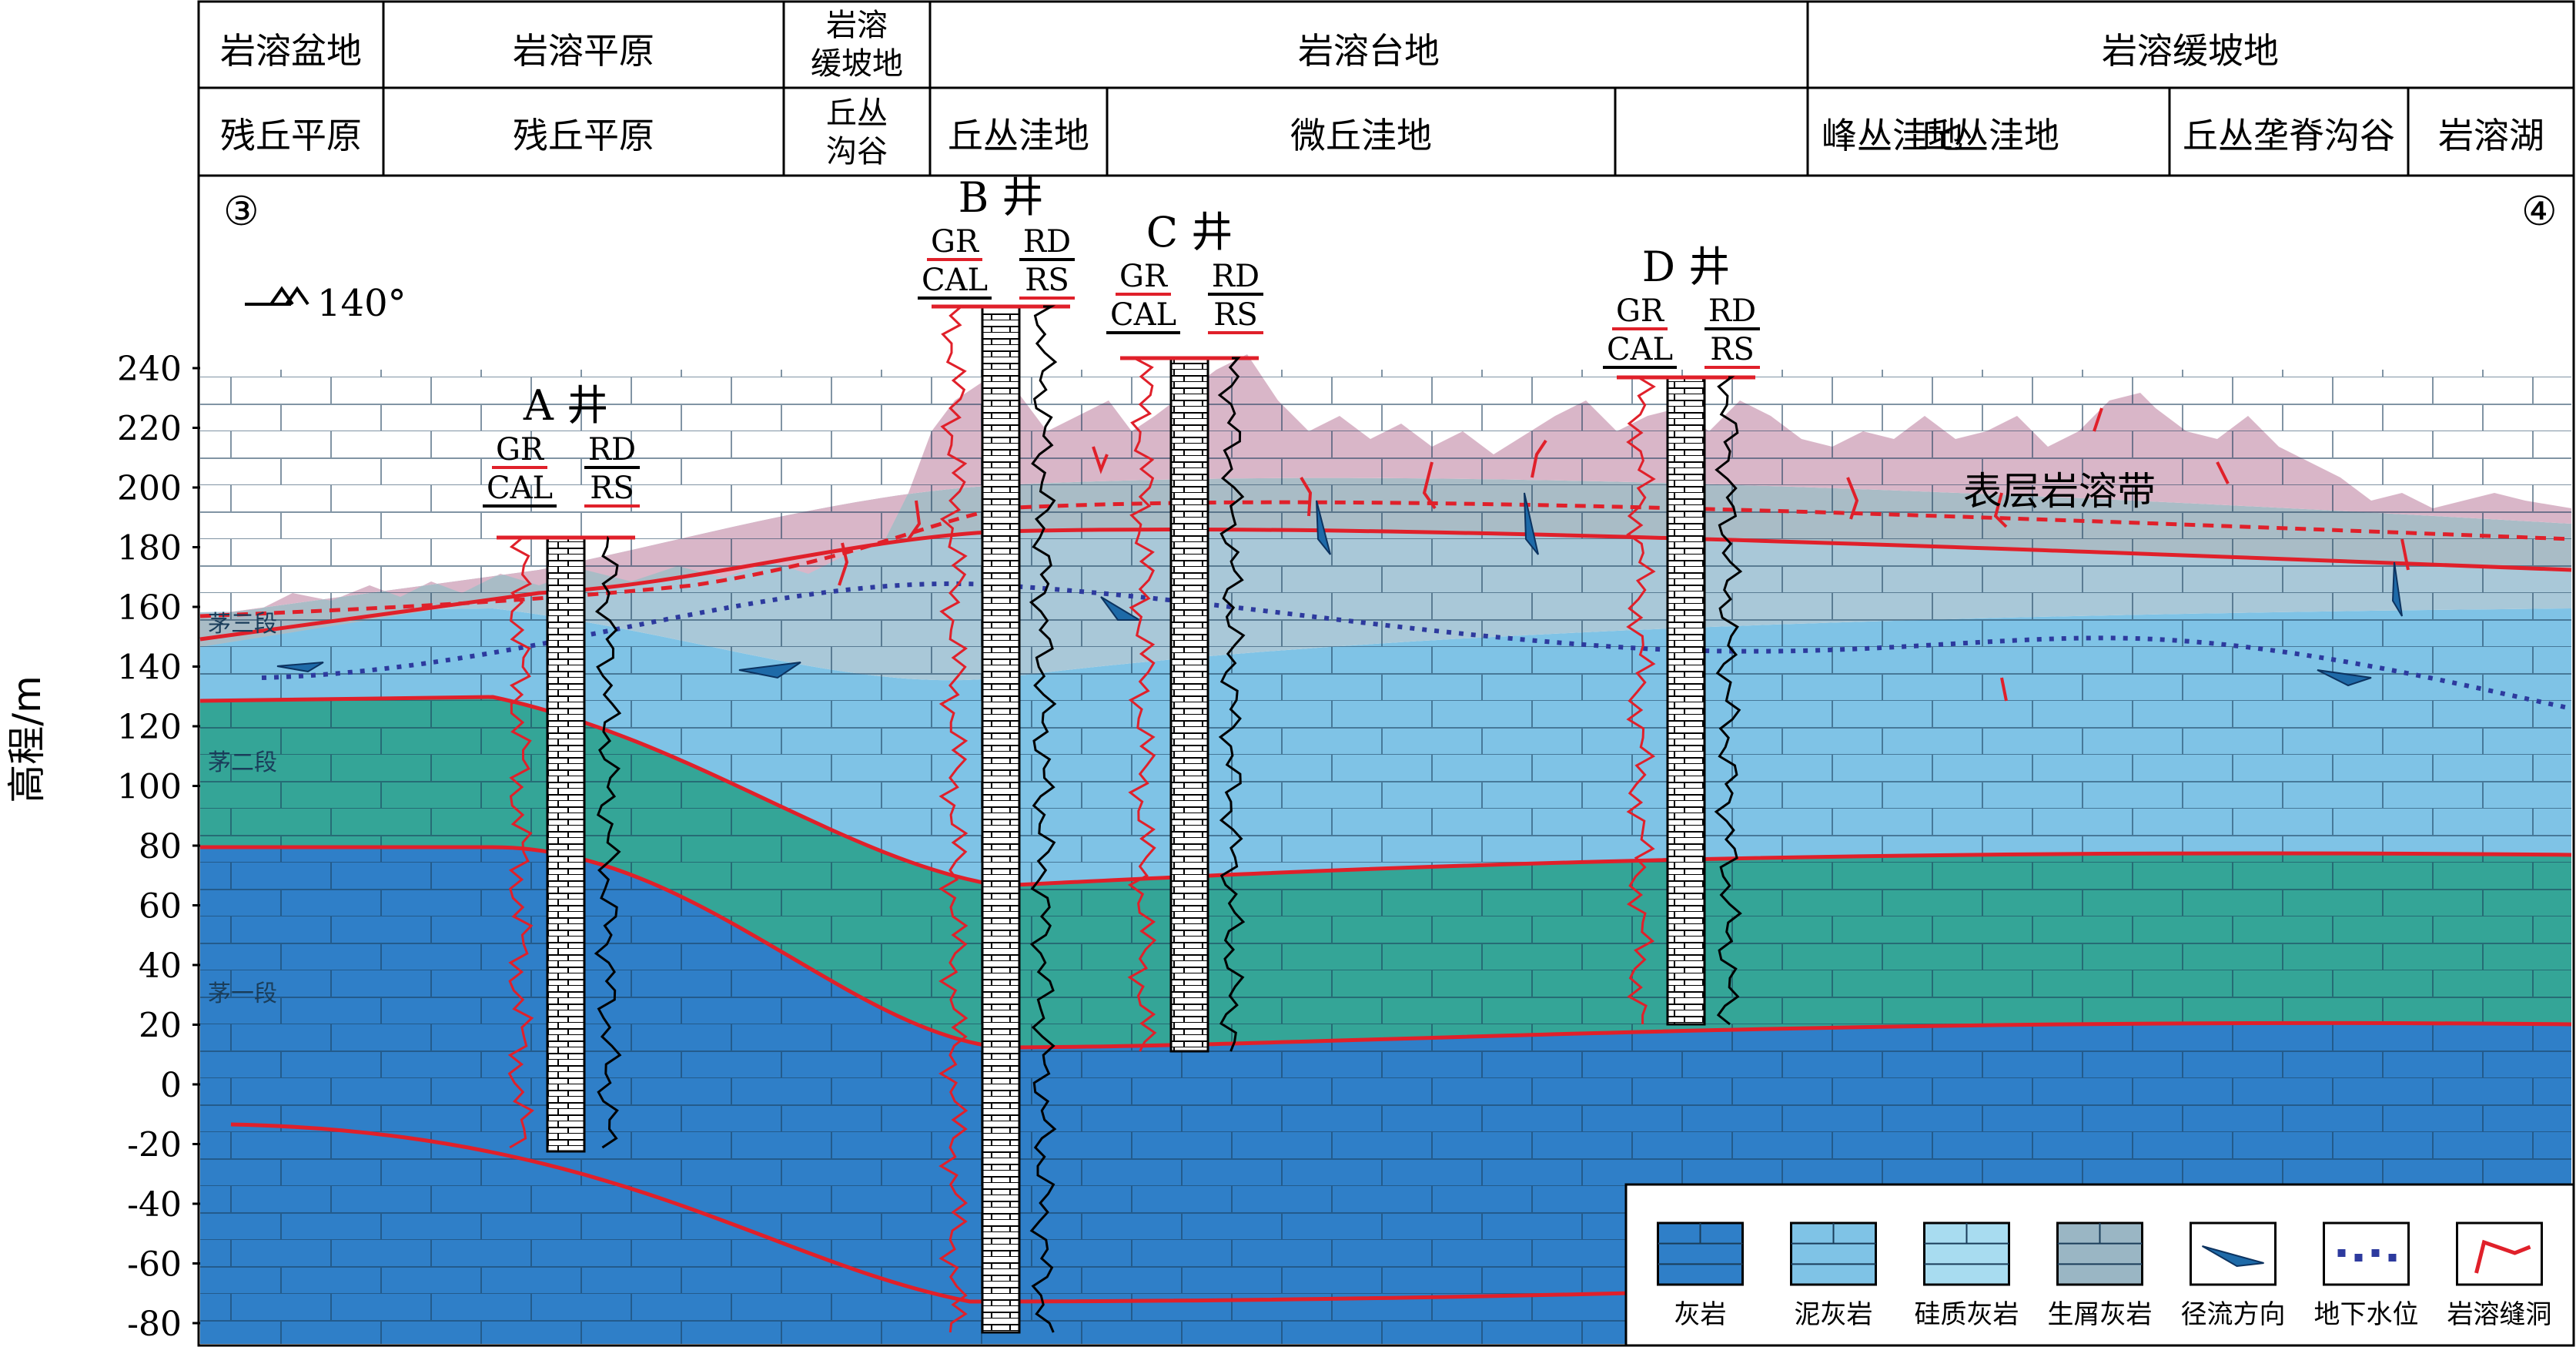 The image size is (2576, 1347). What do you see at coordinates (241, 212) in the screenshot?
I see `profile-start-marker: ③` at bounding box center [241, 212].